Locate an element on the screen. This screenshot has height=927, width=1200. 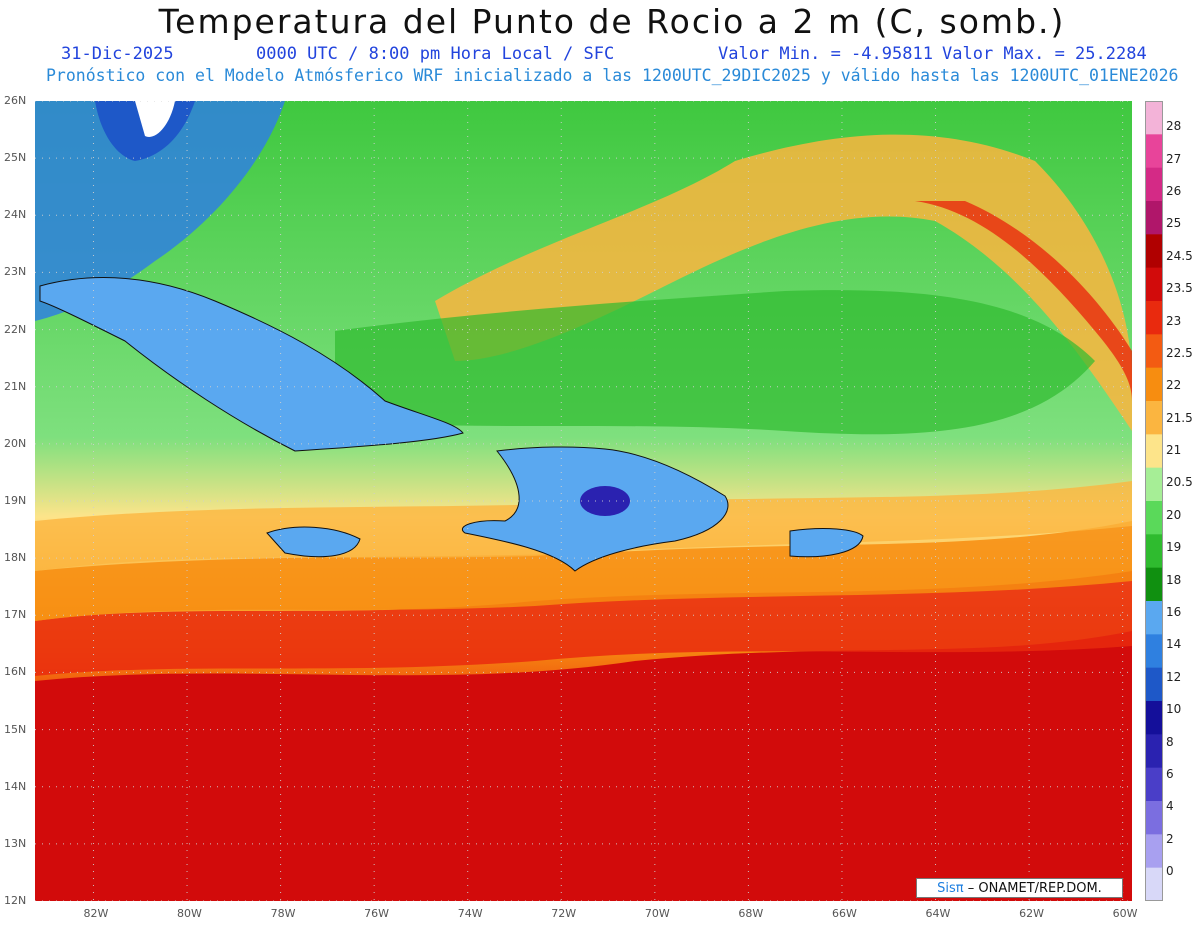
lat-tick-label: 14N is located at coordinates (15, 786).